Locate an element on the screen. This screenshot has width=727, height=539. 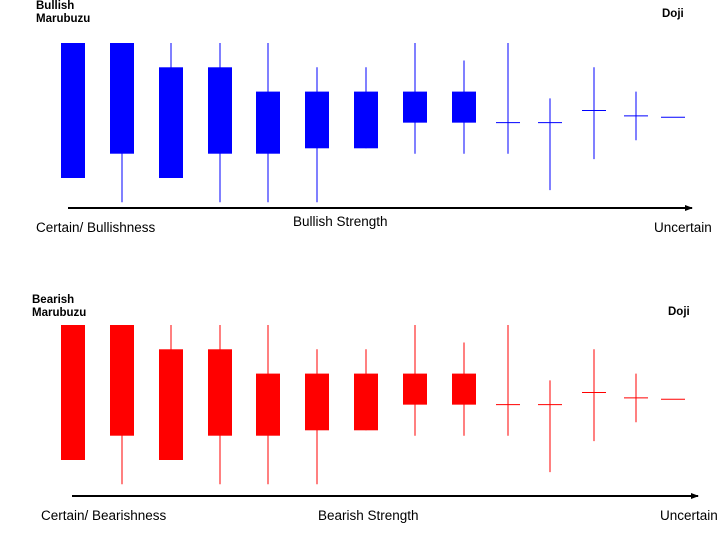
bearish-axis-left-label: Certain/ Bearishness is located at coordinates (104, 515).